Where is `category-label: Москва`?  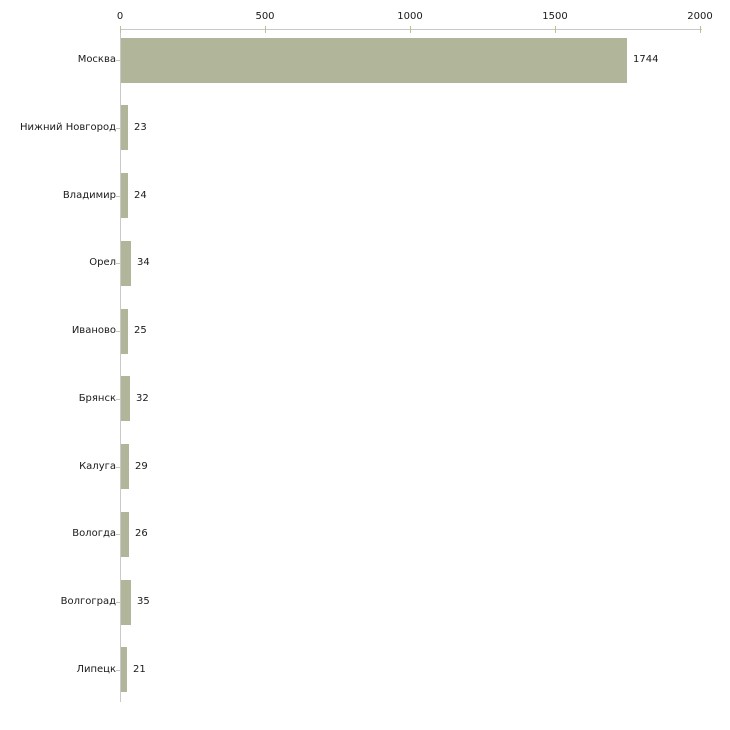 category-label: Москва is located at coordinates (96, 59).